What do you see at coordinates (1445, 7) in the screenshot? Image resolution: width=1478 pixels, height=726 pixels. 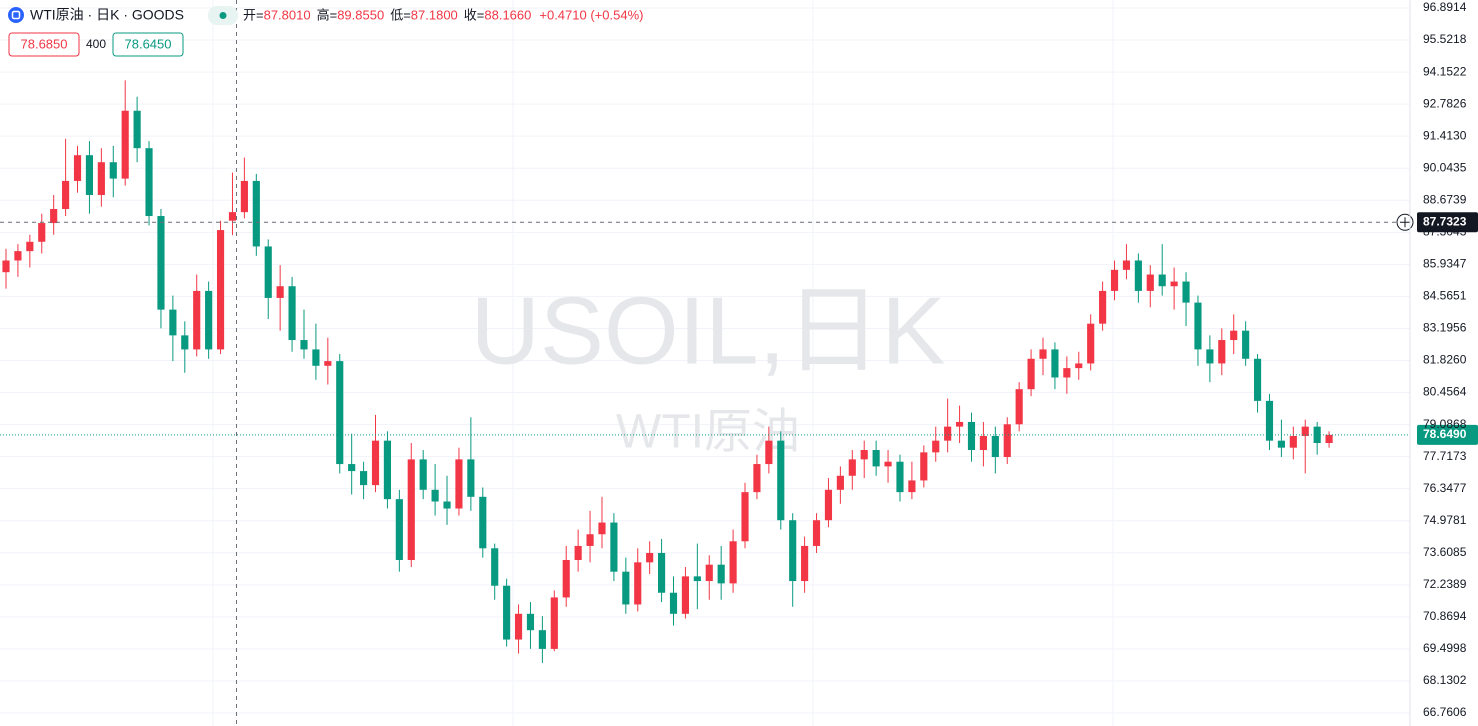 I see `y-tick-label: 96.8914` at bounding box center [1445, 7].